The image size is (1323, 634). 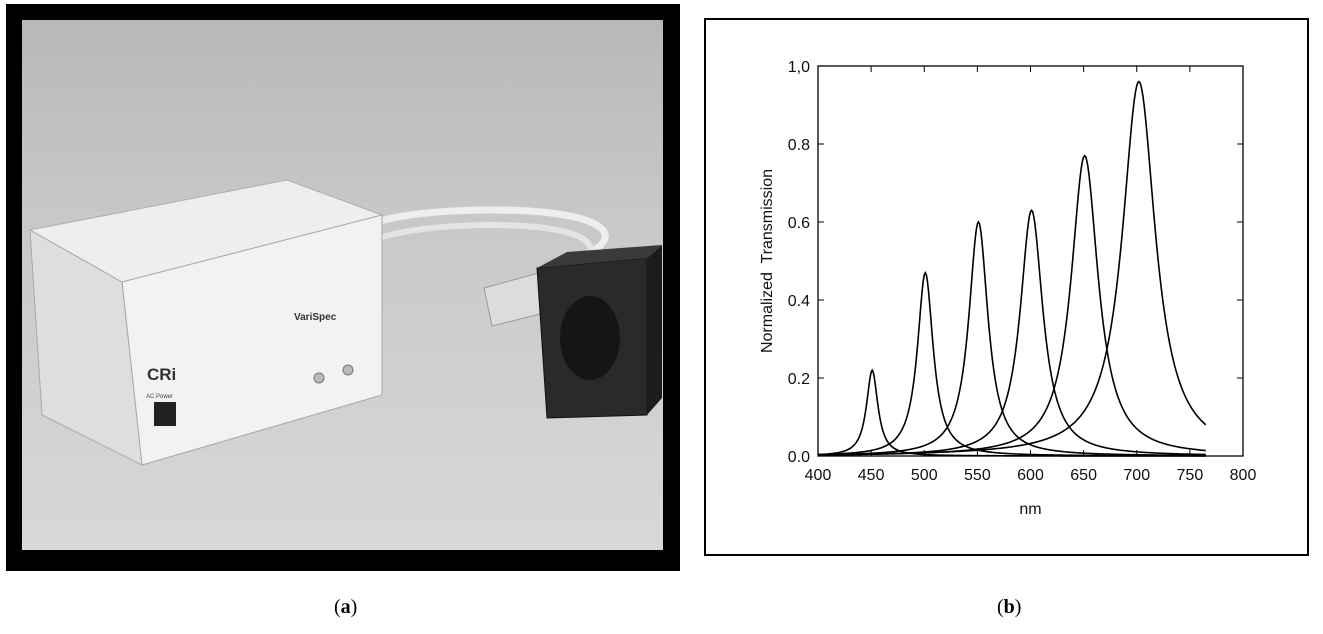 I want to click on filter-head-top, so click(x=599, y=256).